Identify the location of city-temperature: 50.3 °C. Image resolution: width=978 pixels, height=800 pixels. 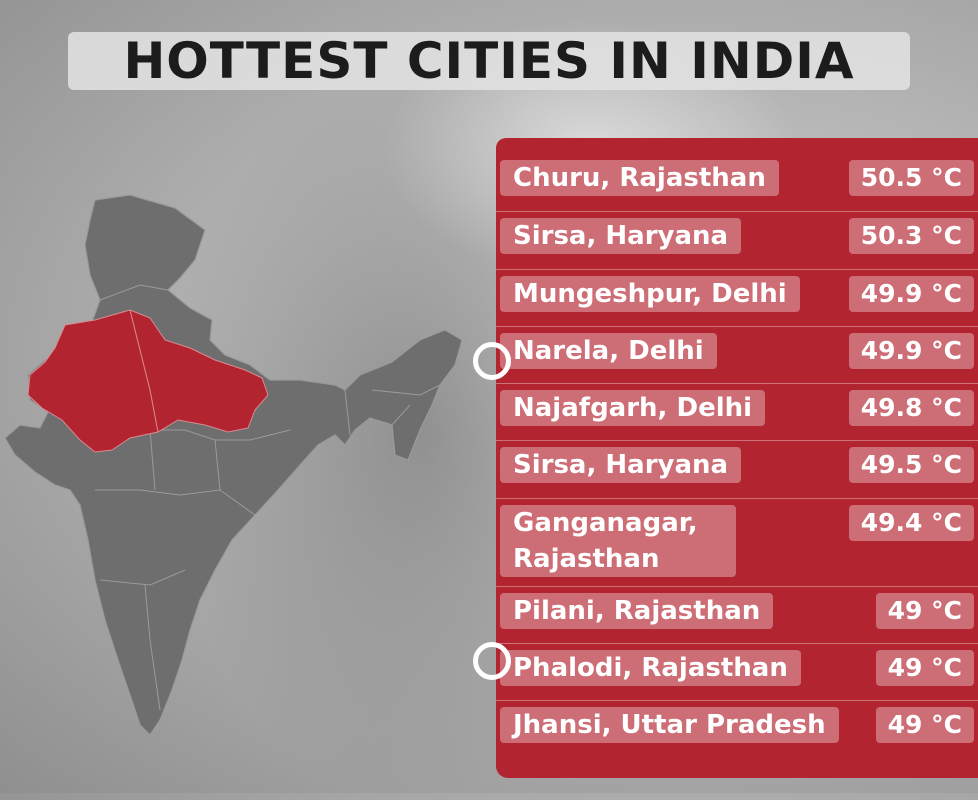
(911, 236).